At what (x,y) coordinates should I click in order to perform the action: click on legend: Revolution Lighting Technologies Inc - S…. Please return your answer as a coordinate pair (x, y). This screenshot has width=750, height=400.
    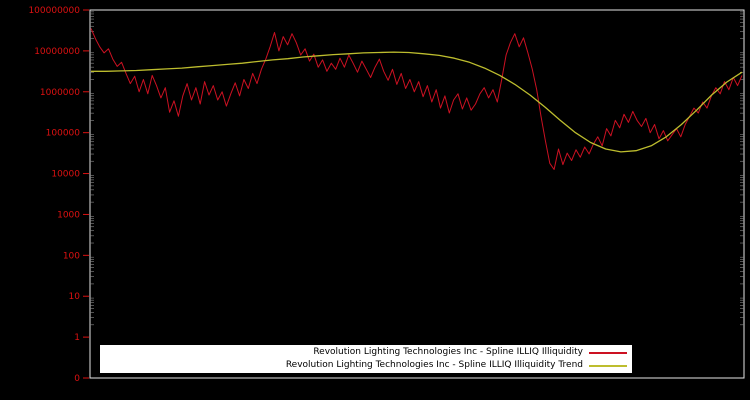
    Looking at the image, I should click on (366, 359).